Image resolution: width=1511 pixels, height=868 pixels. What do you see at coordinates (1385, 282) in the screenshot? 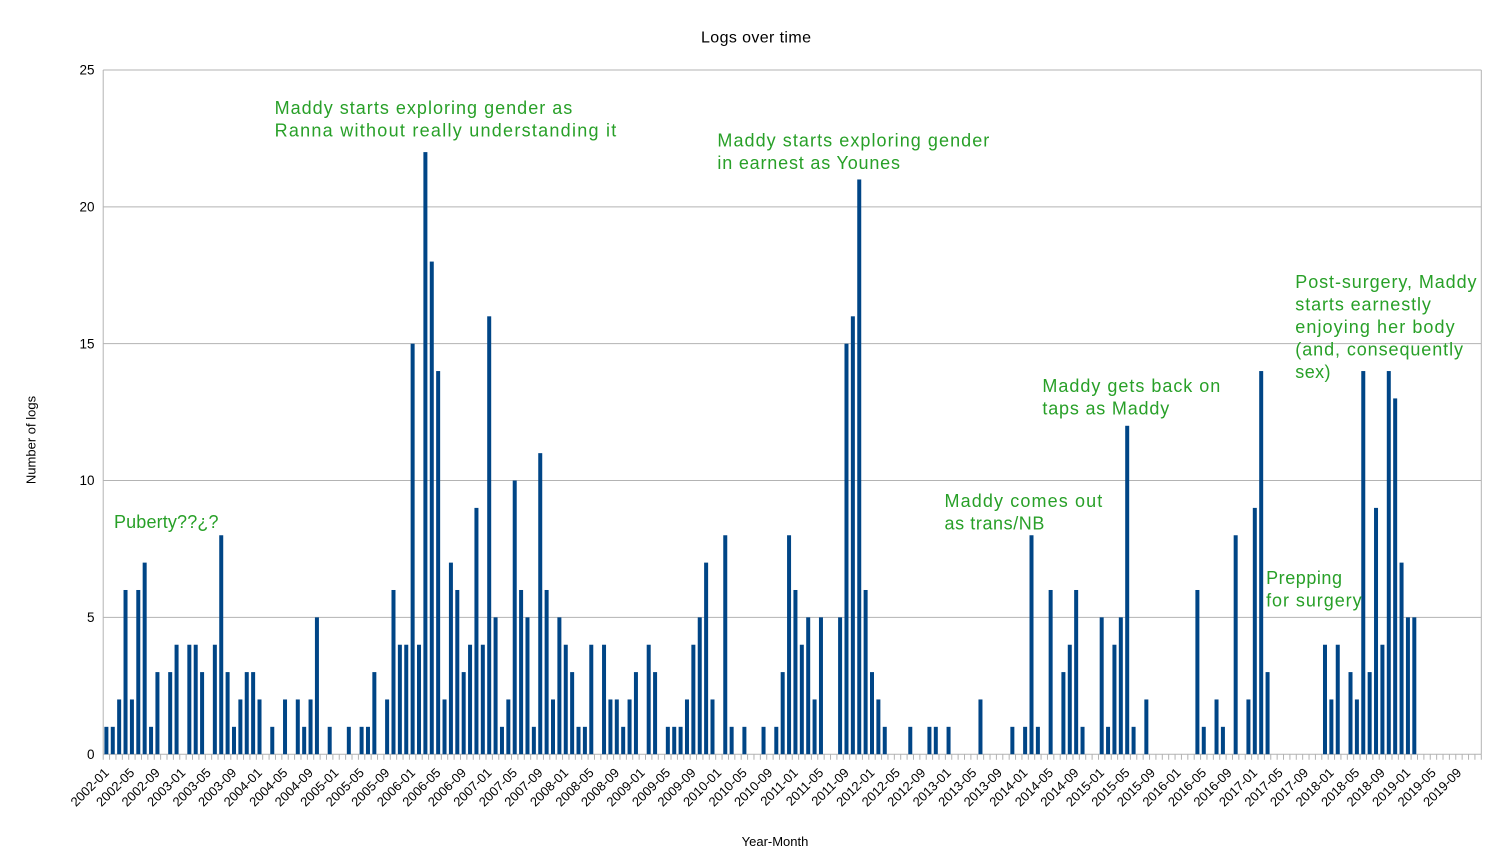
I see `svg-text: Post-surgery, Maddy` at bounding box center [1385, 282].